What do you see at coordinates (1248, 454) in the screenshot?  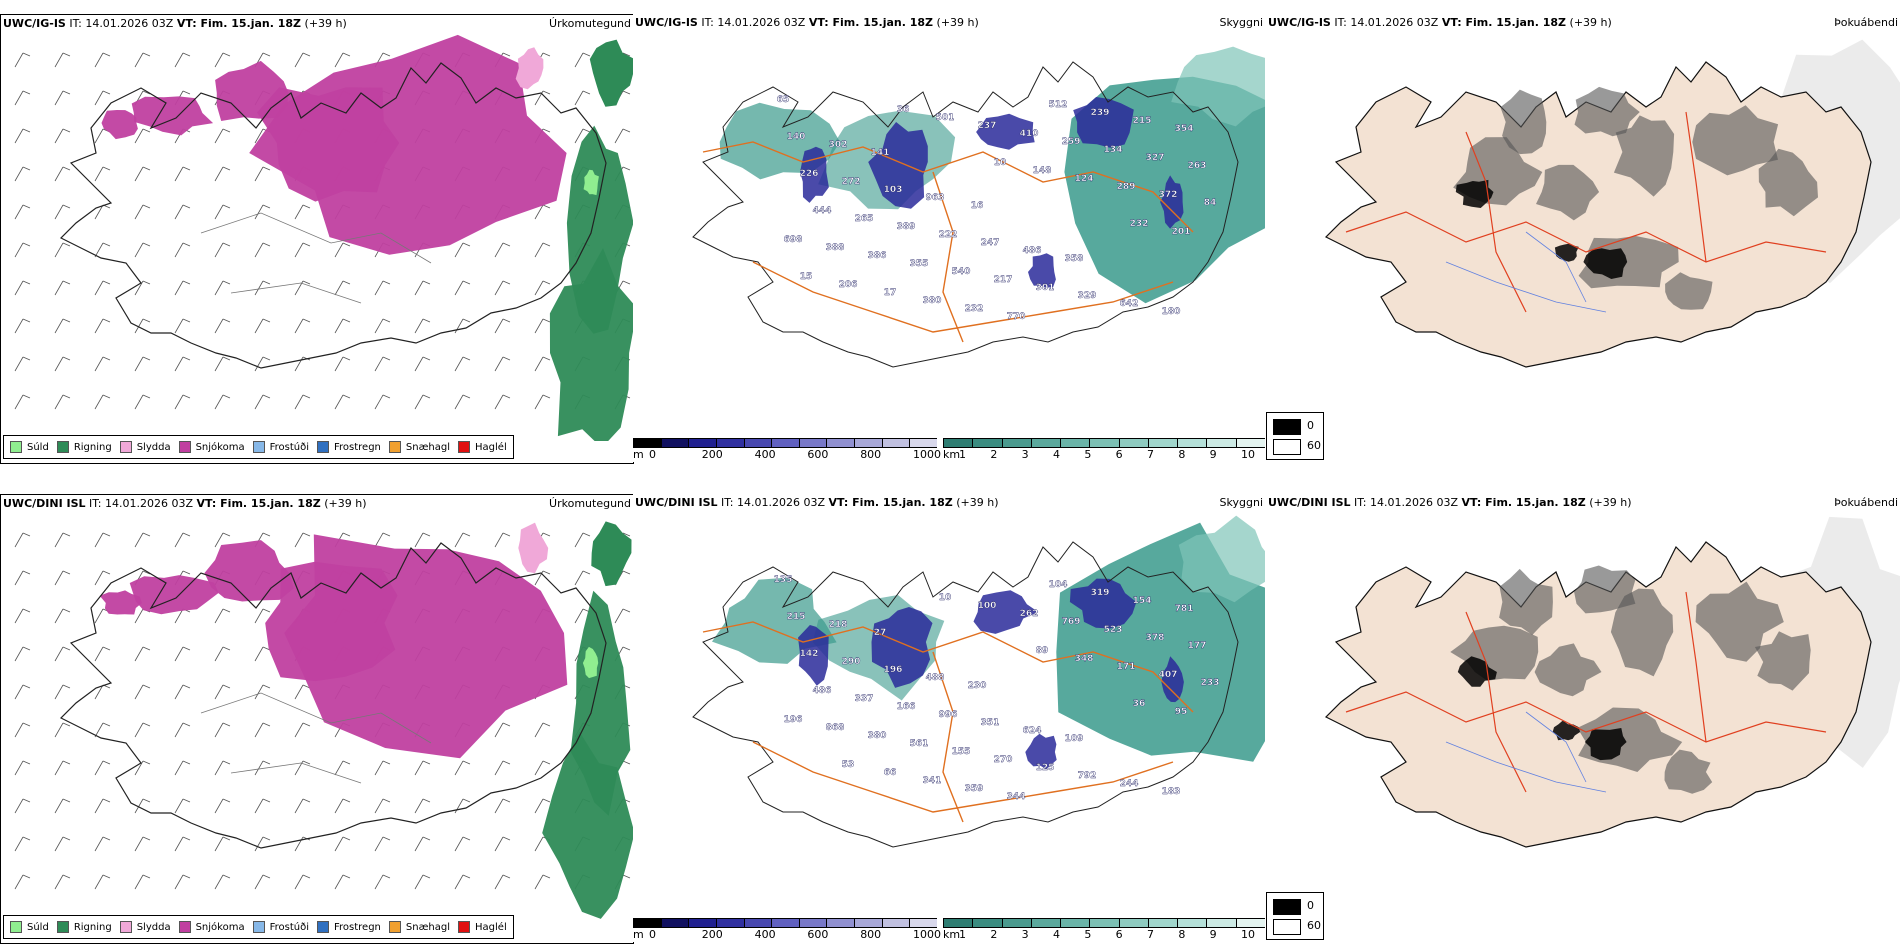 I see `scale-tick-label: 10` at bounding box center [1248, 454].